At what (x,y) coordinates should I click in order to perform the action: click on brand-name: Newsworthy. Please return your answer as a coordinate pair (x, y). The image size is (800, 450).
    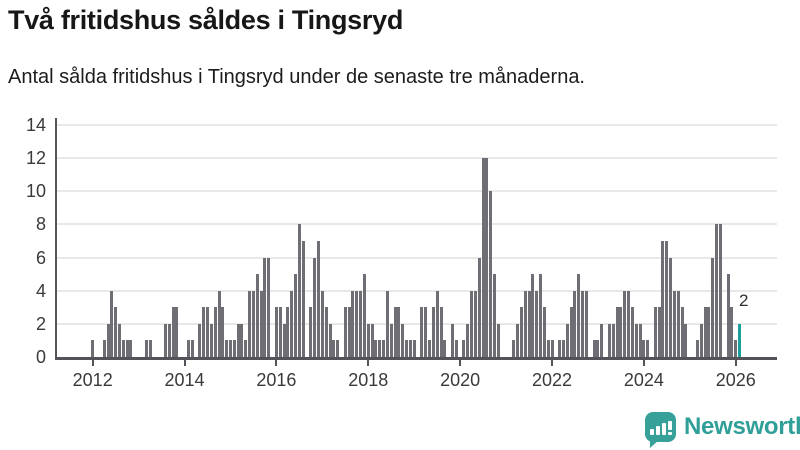
    Looking at the image, I should click on (742, 426).